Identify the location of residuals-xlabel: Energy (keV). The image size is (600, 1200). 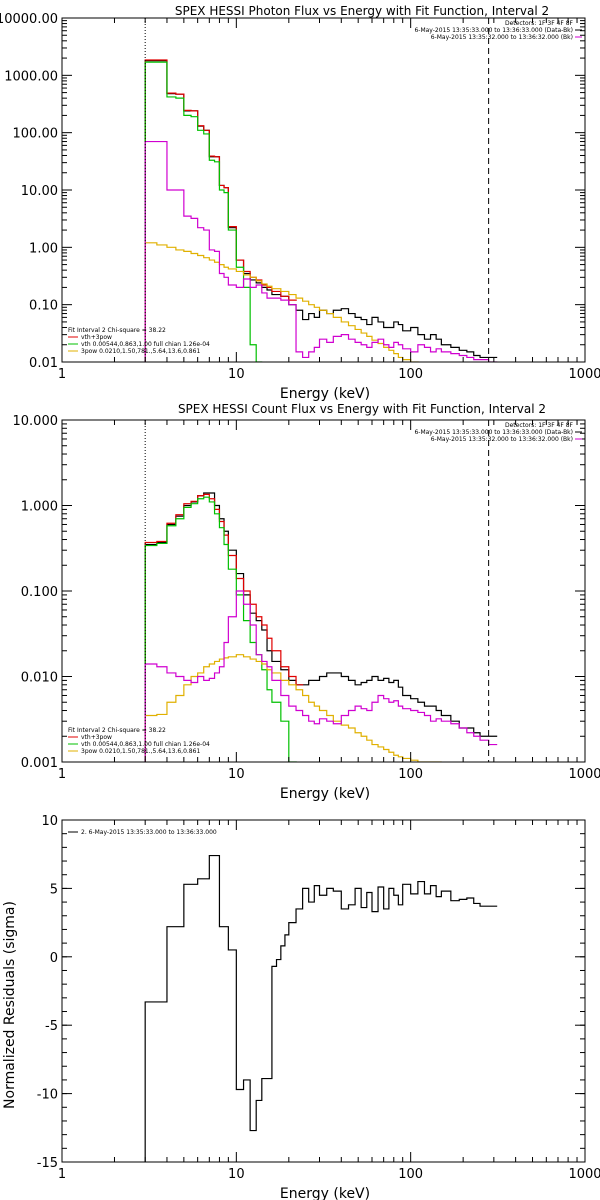
(325, 1193).